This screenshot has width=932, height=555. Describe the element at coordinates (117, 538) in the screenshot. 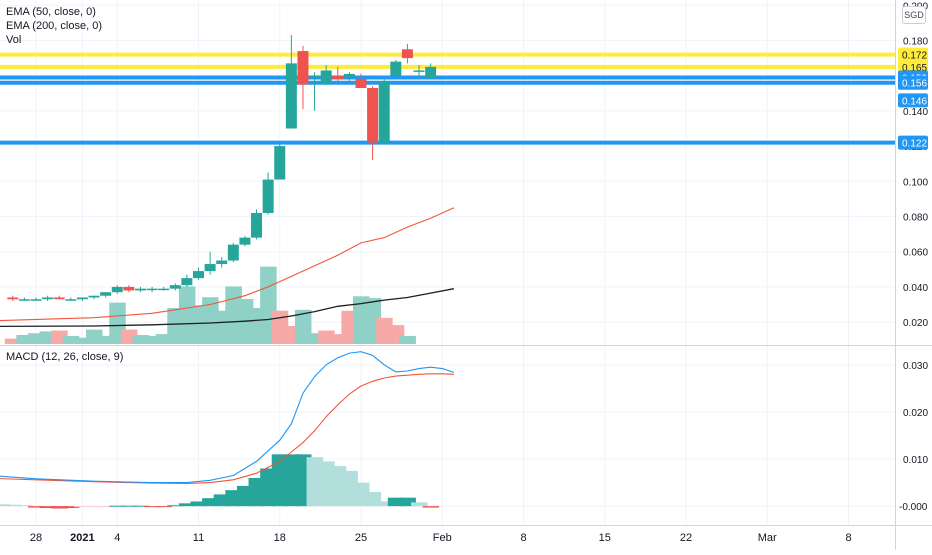

I see `time-tick-label: 4` at that location.